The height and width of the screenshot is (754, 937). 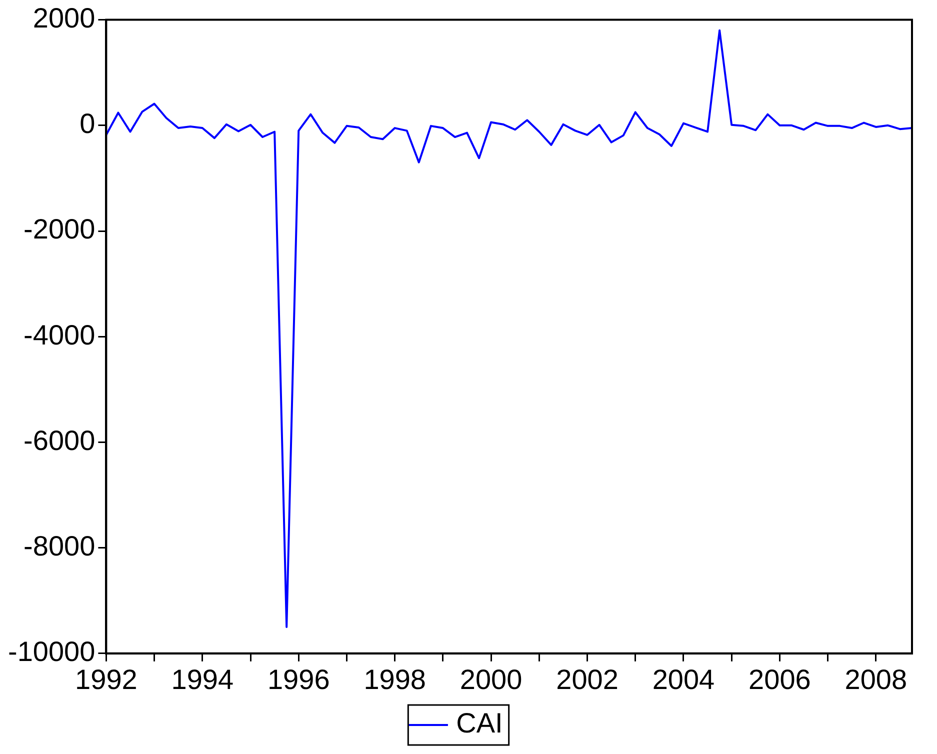 What do you see at coordinates (683, 679) in the screenshot?
I see `x-tick-label: 2004` at bounding box center [683, 679].